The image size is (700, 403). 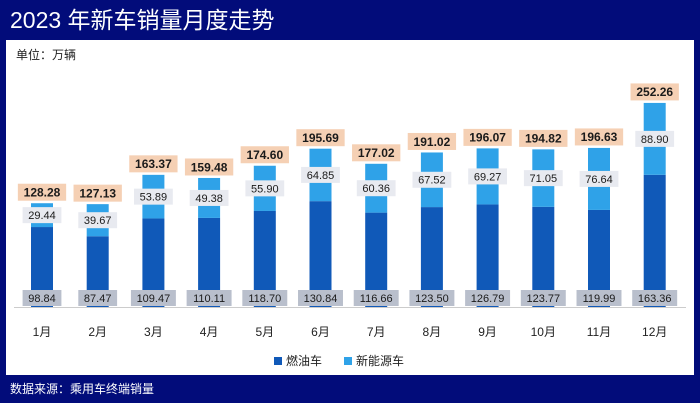 What do you see at coordinates (599, 137) in the screenshot?
I see `label-total-11: 196.63` at bounding box center [599, 137].